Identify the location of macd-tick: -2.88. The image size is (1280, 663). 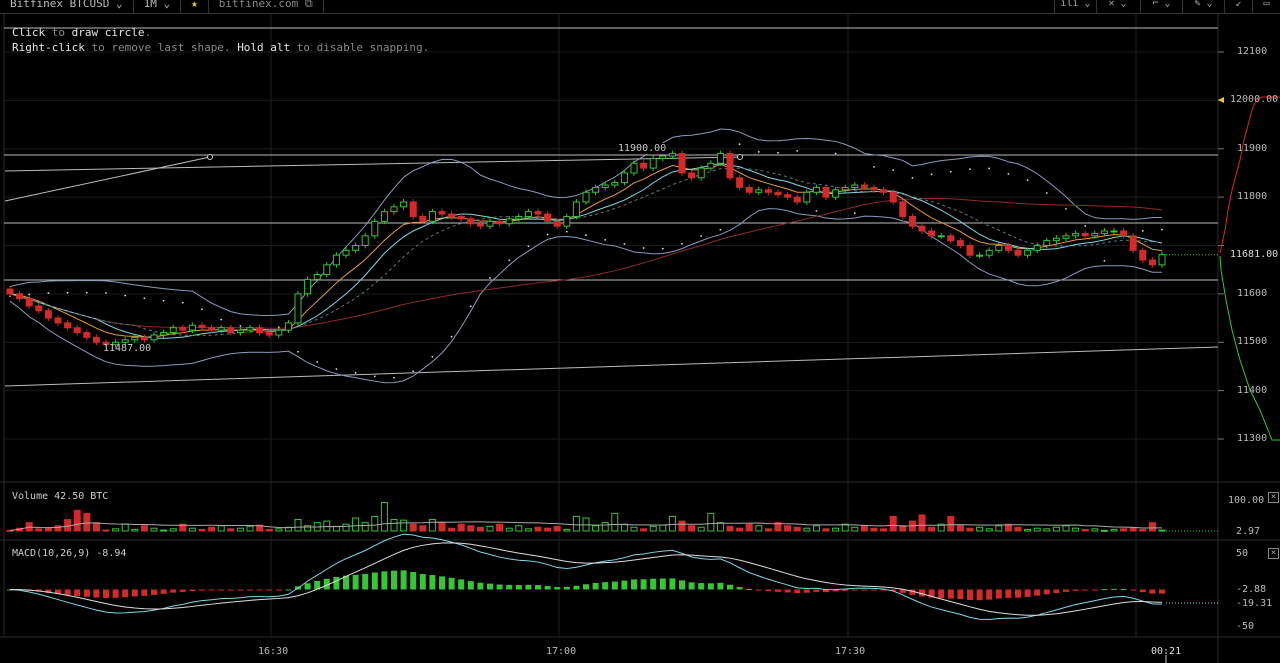
(1251, 589).